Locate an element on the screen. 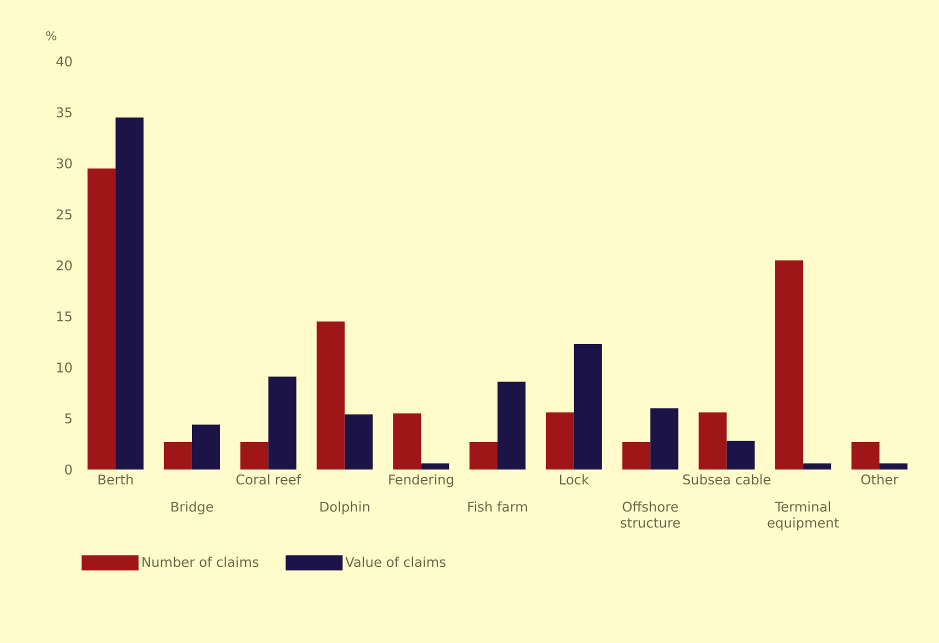 The image size is (939, 643). x-tick-label: Subsea cable is located at coordinates (726, 479).